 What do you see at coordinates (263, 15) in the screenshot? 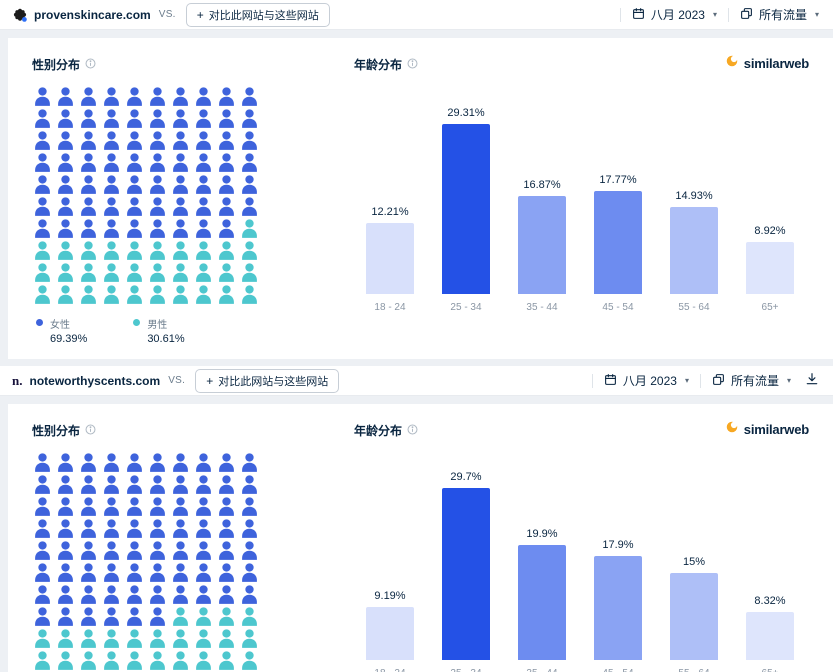
I see `compare-button-label: 对比此网站与这些网站` at bounding box center [263, 15].